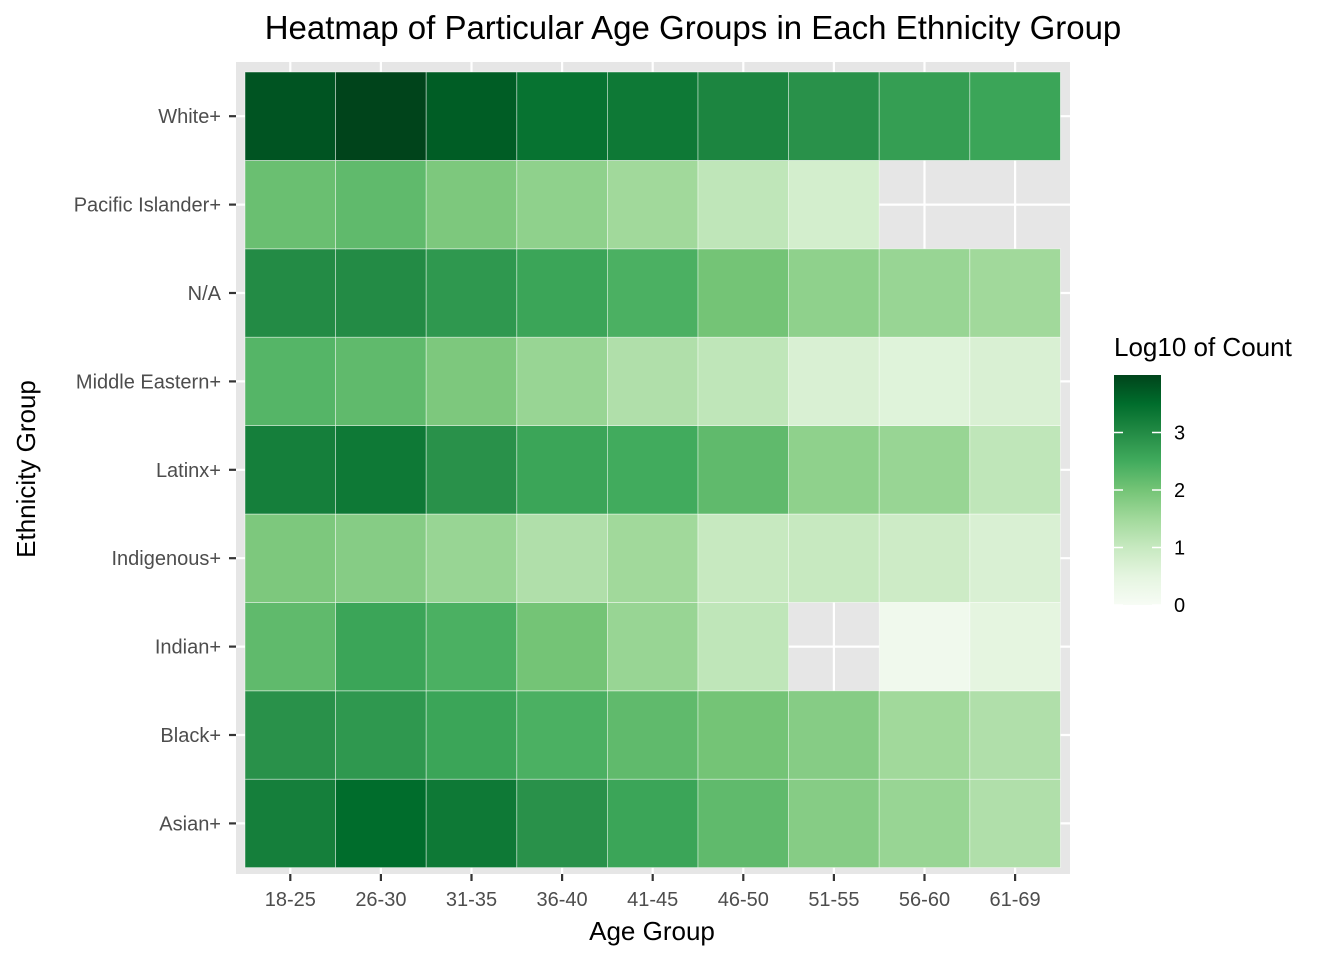 The width and height of the screenshot is (1344, 960). What do you see at coordinates (166, 559) in the screenshot?
I see `y-tick-label: Indigenous+` at bounding box center [166, 559].